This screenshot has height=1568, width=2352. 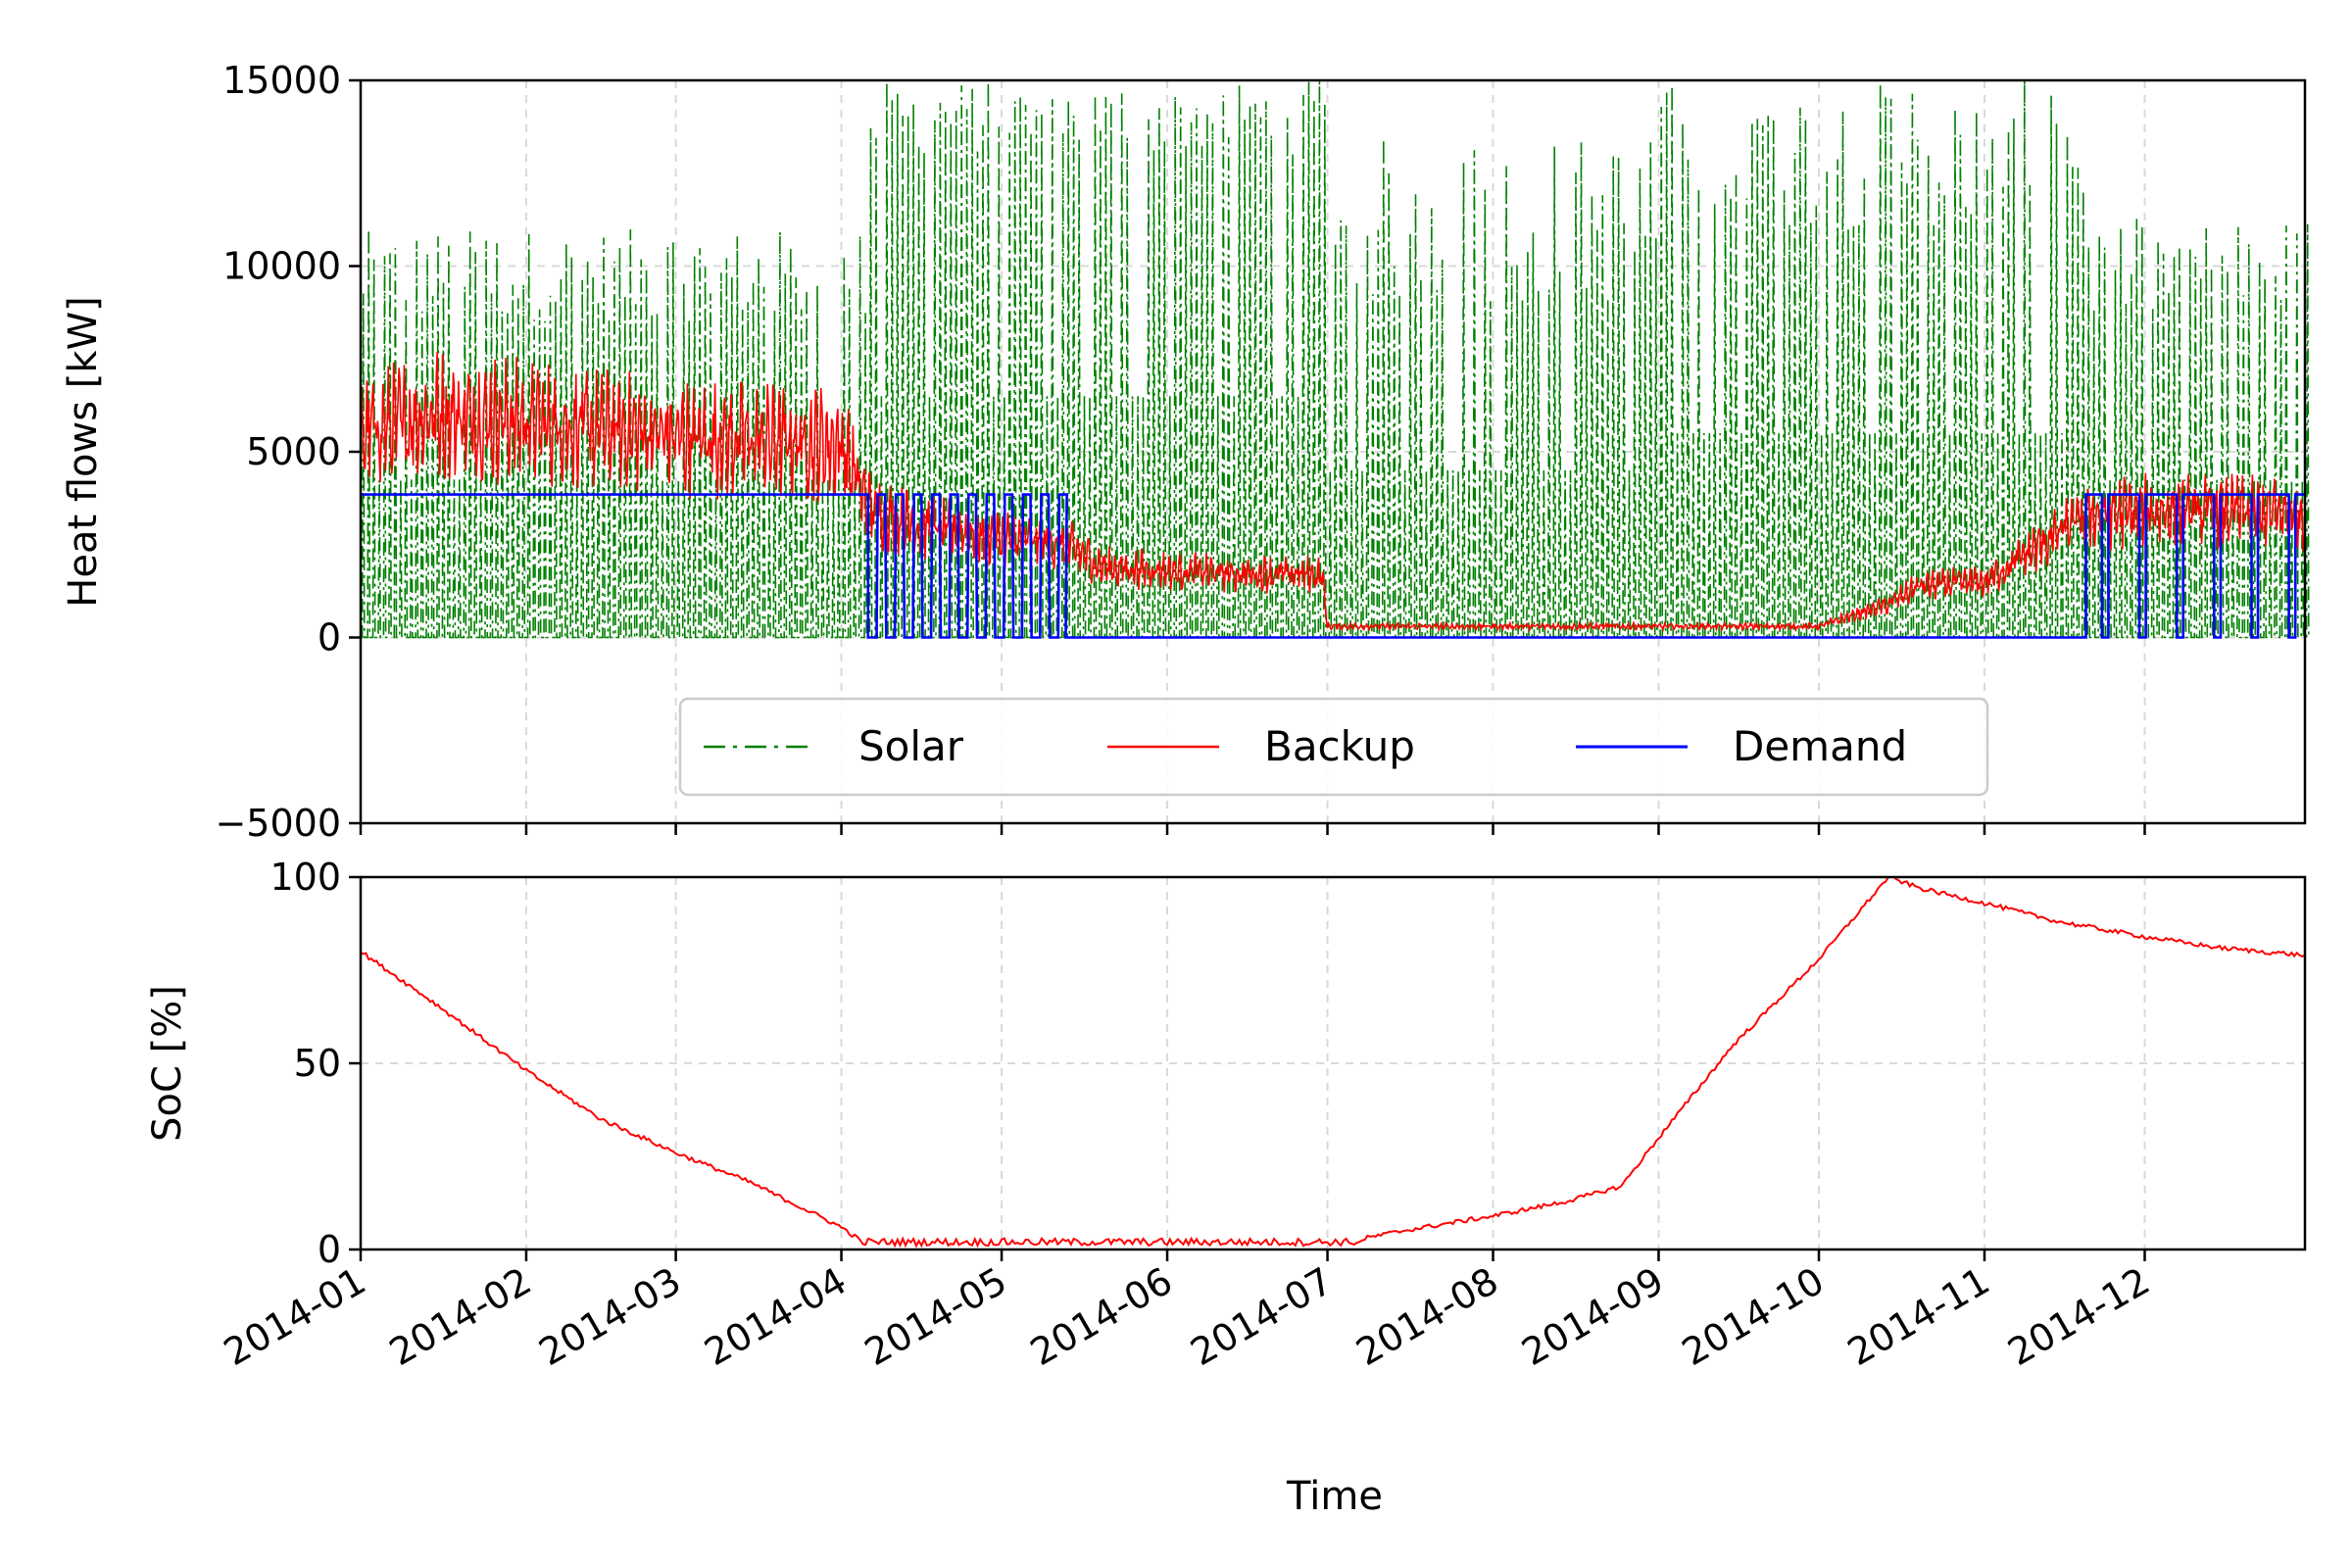 I want to click on y-tick-label: 15000, so click(x=281, y=80).